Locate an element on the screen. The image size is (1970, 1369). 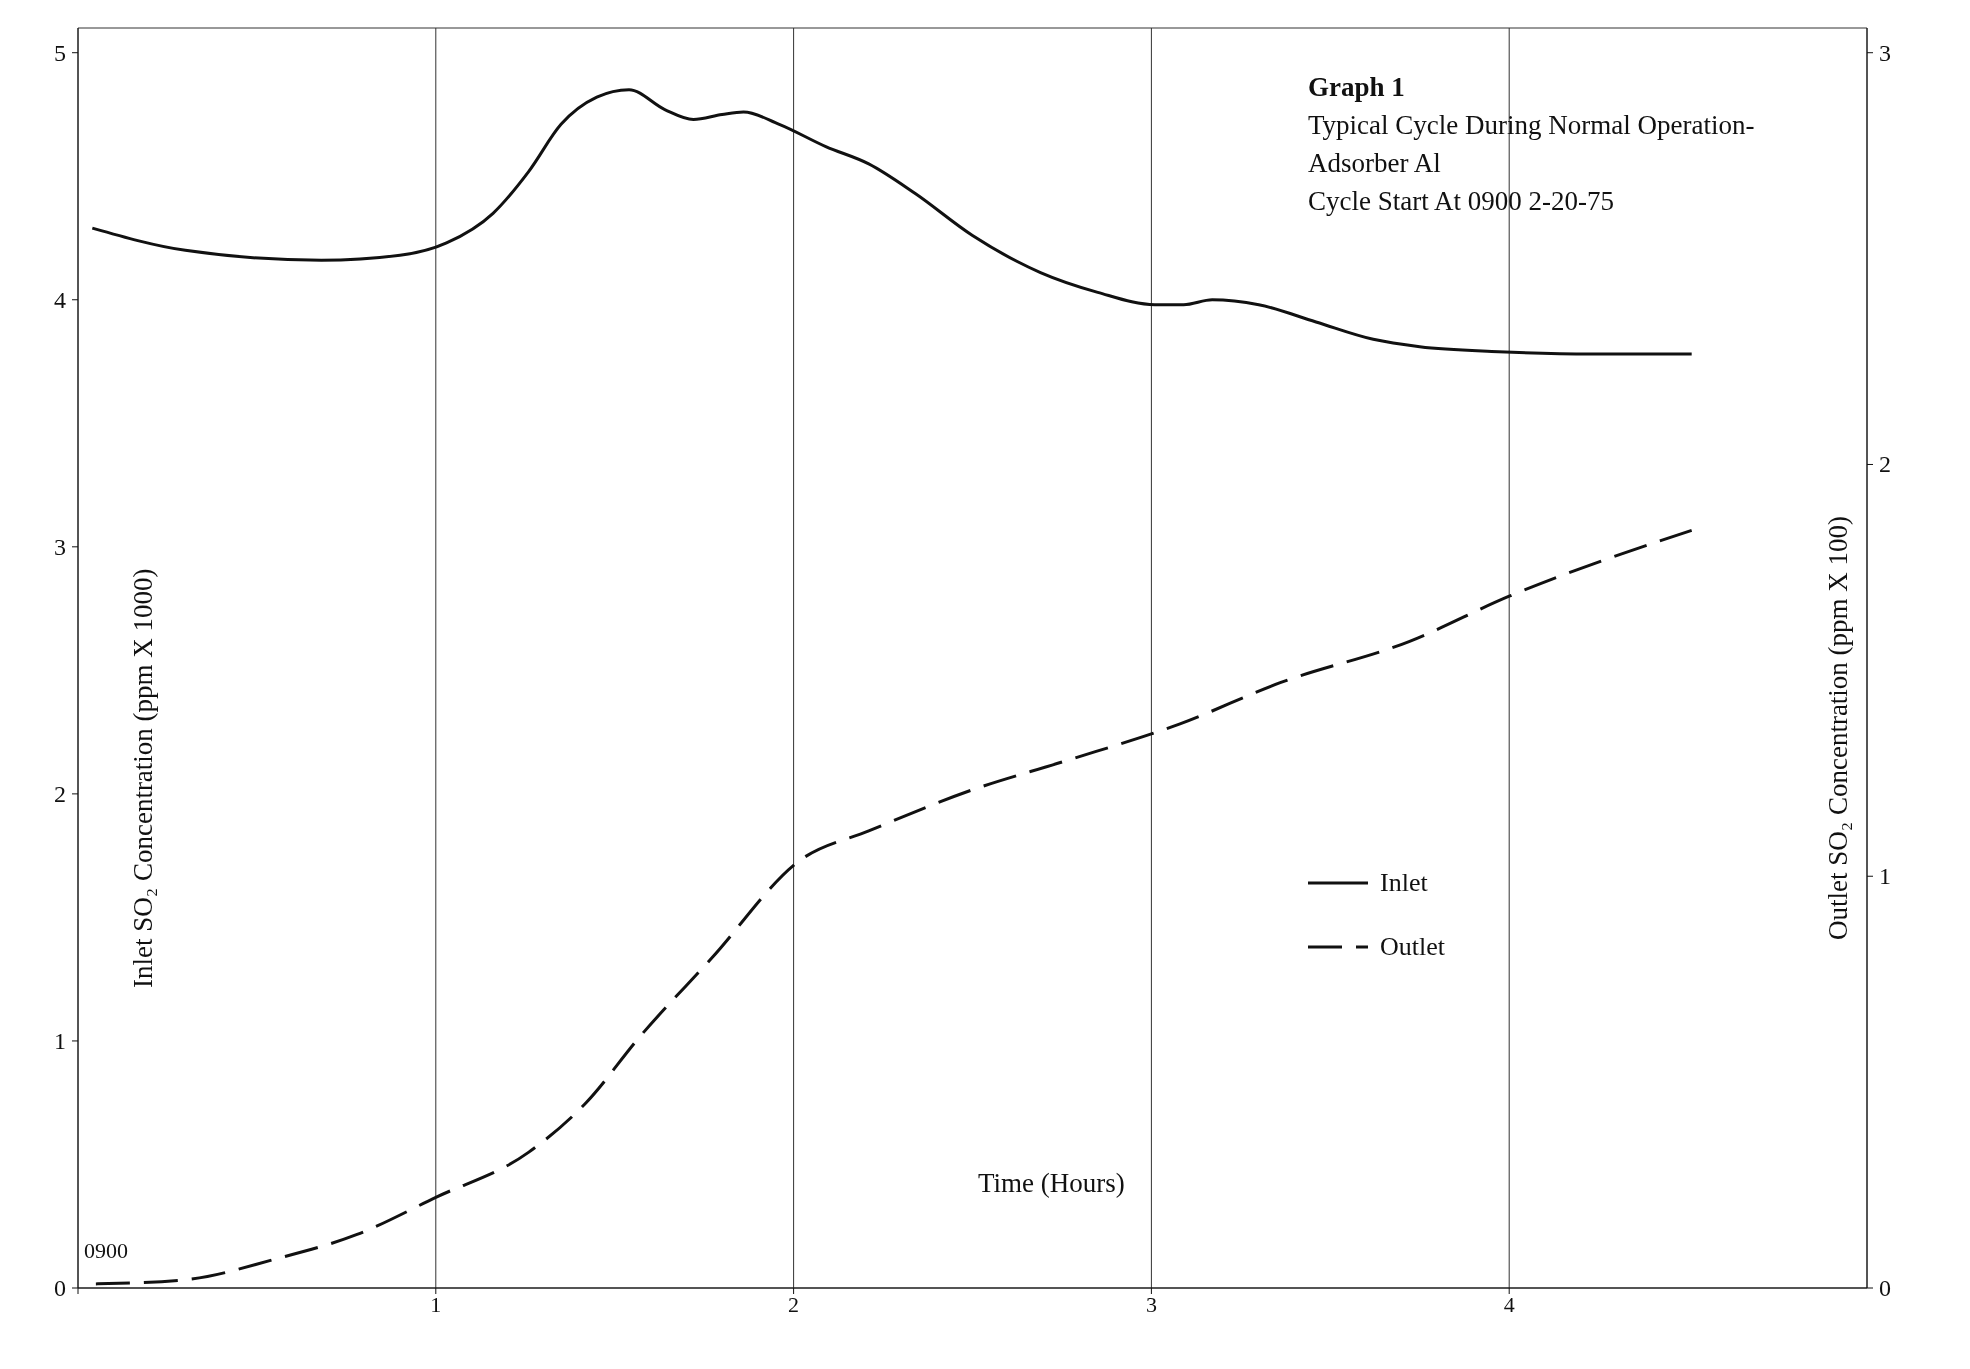
x-tick-label: 2 is located at coordinates (794, 1304).